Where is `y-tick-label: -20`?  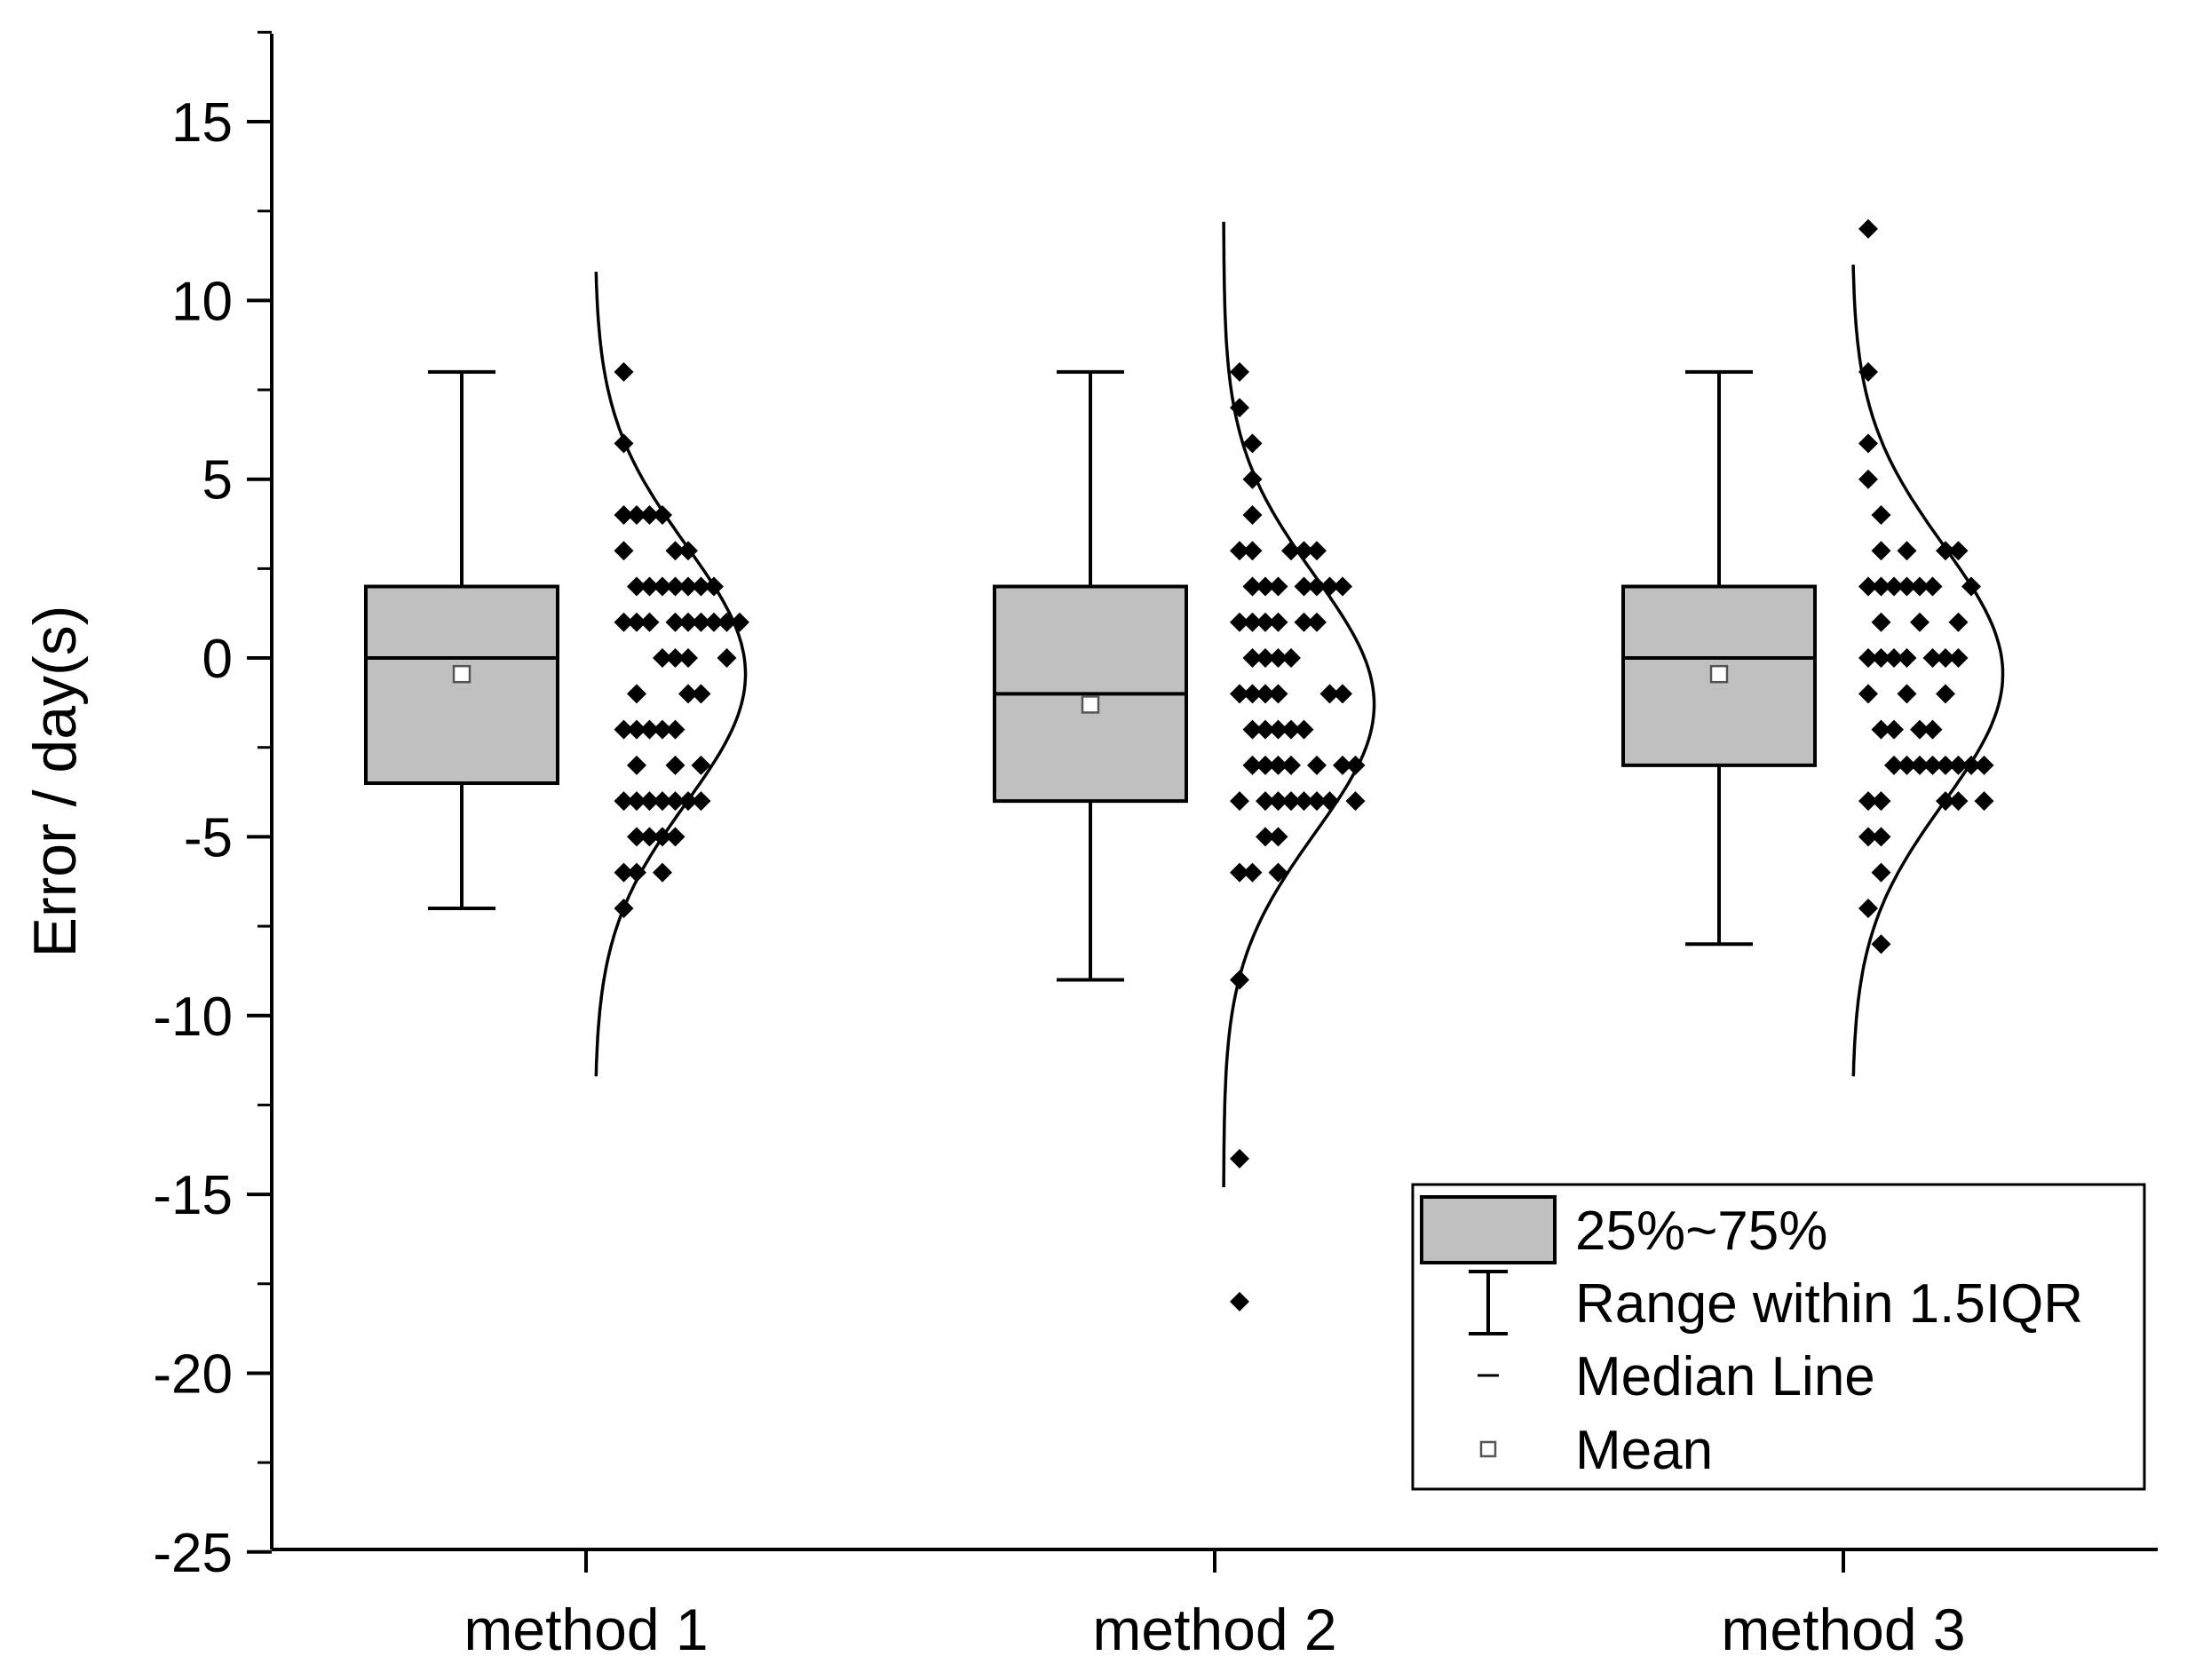
y-tick-label: -20 is located at coordinates (193, 1374).